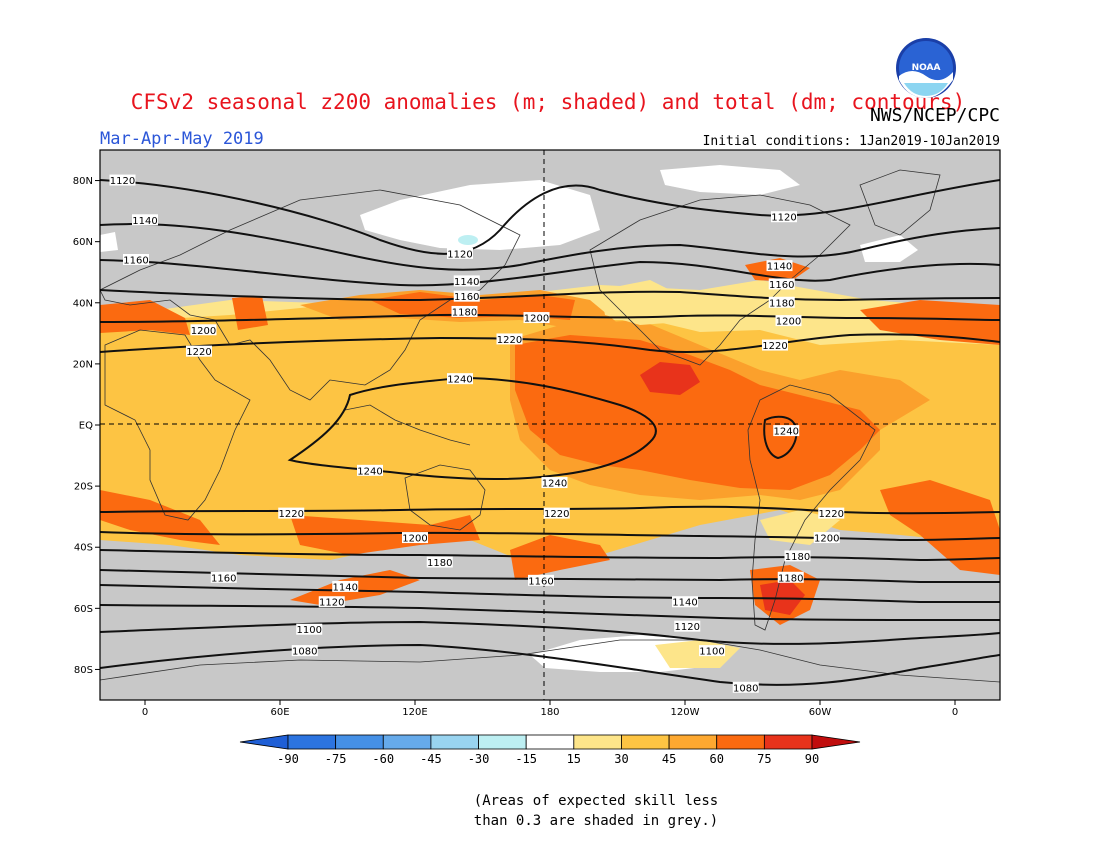 The width and height of the screenshot is (1100, 850). What do you see at coordinates (782, 597) in the screenshot?
I see `anomaly-75-90-shade-samer` at bounding box center [782, 597].